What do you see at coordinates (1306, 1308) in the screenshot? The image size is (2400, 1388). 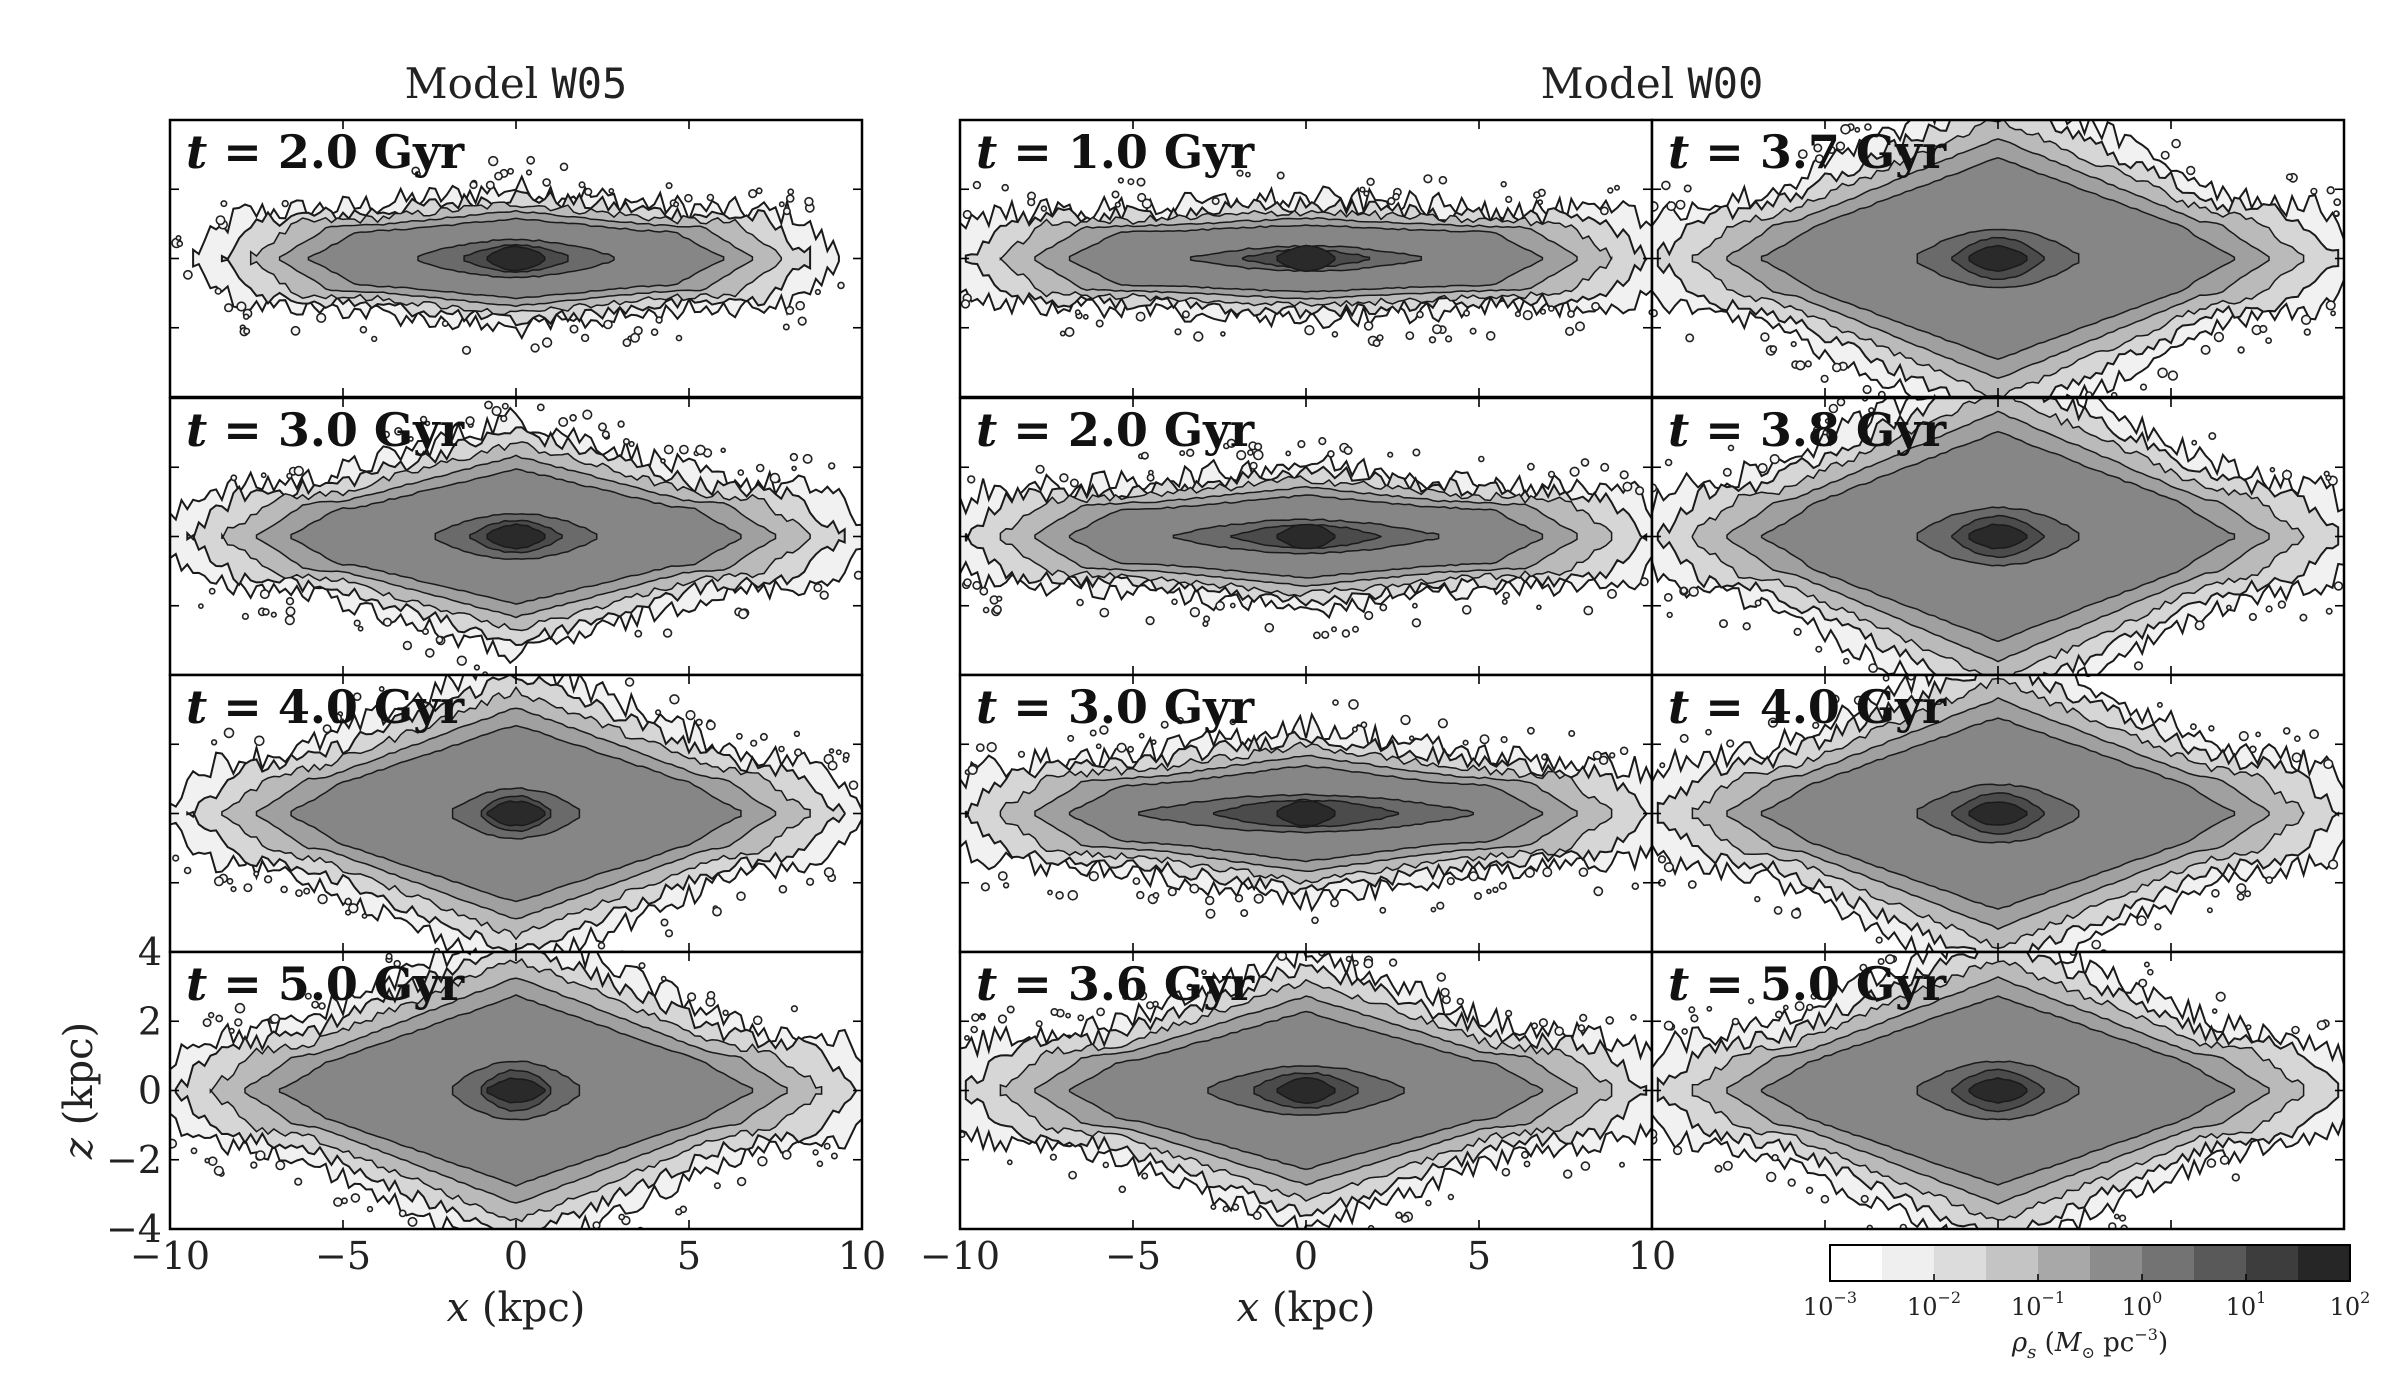 I see `x-axis-label: x (kpc)` at bounding box center [1306, 1308].